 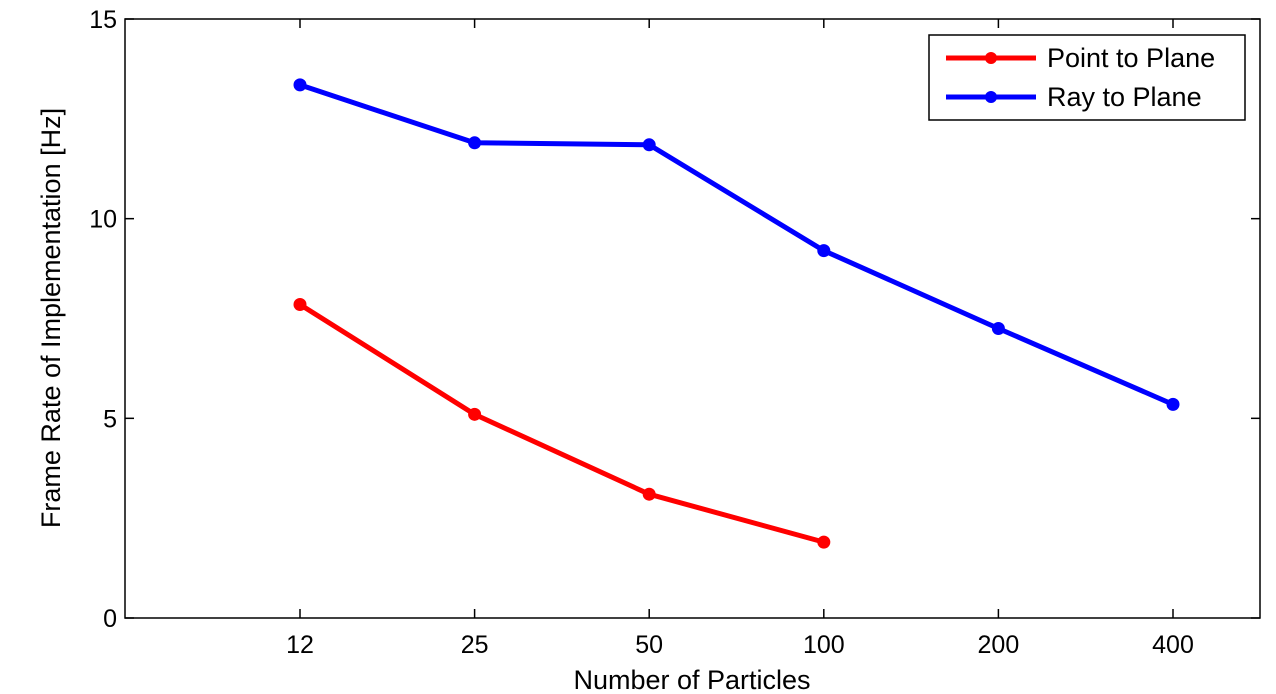 I want to click on legend-label-point-to-plane: Point to Plane, so click(x=1131, y=58).